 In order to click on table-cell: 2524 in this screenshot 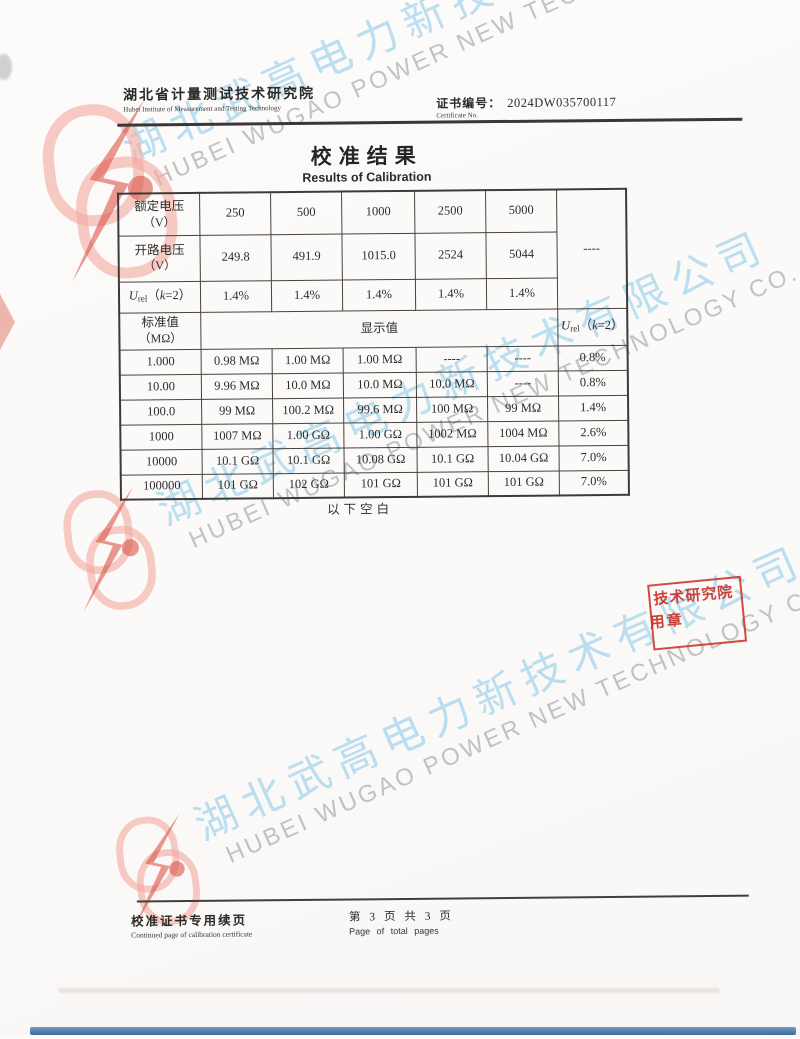, I will do `click(450, 255)`.